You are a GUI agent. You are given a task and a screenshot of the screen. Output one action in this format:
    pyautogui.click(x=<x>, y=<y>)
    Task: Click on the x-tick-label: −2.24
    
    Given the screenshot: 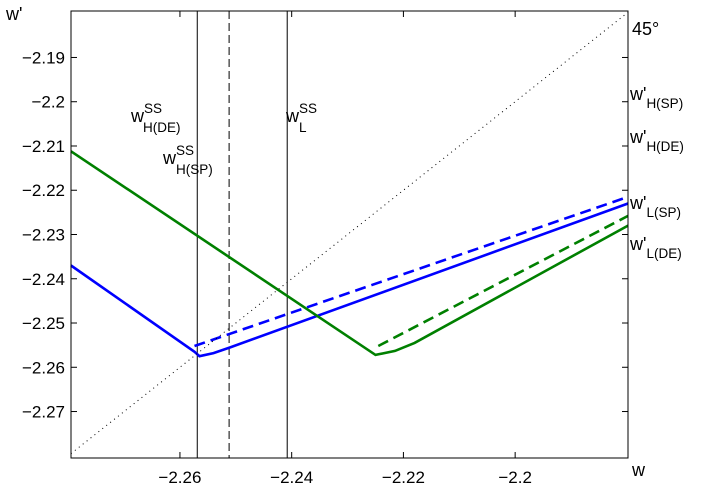 What is the action you would take?
    pyautogui.click(x=291, y=477)
    